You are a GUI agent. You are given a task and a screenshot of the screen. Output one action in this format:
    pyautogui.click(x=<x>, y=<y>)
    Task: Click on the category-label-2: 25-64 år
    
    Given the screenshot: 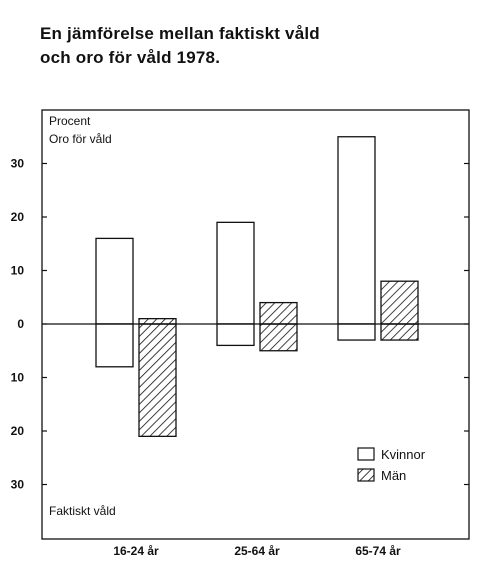 What is the action you would take?
    pyautogui.click(x=257, y=551)
    